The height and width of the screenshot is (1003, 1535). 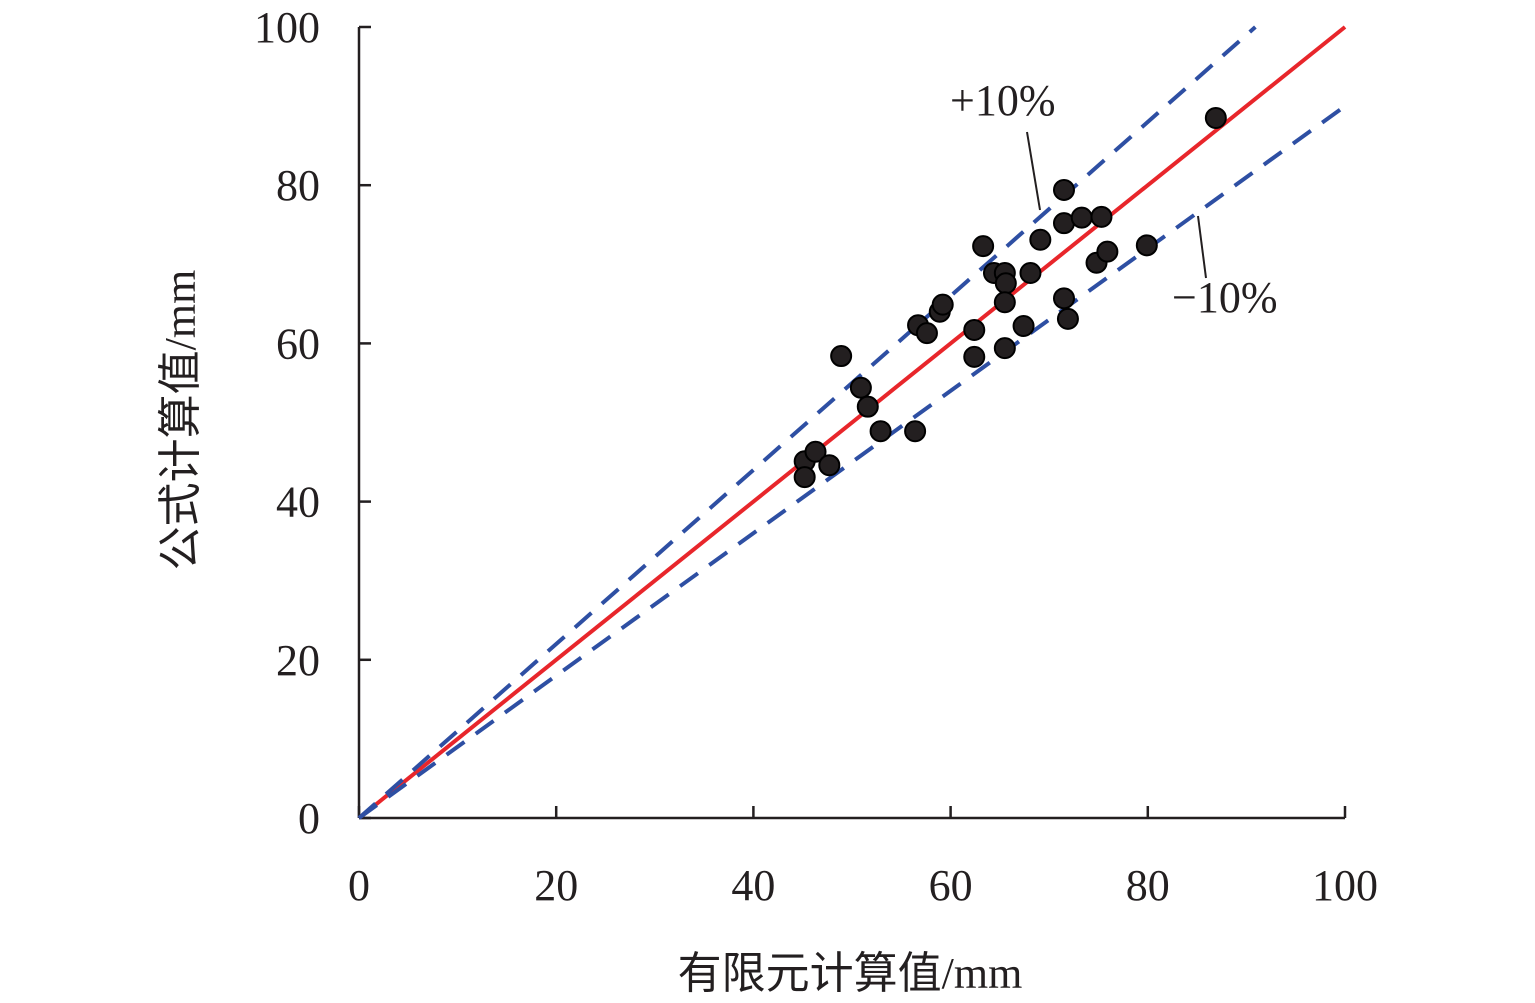 What do you see at coordinates (180, 420) in the screenshot?
I see `y-axis-label: 公式计算值/mm` at bounding box center [180, 420].